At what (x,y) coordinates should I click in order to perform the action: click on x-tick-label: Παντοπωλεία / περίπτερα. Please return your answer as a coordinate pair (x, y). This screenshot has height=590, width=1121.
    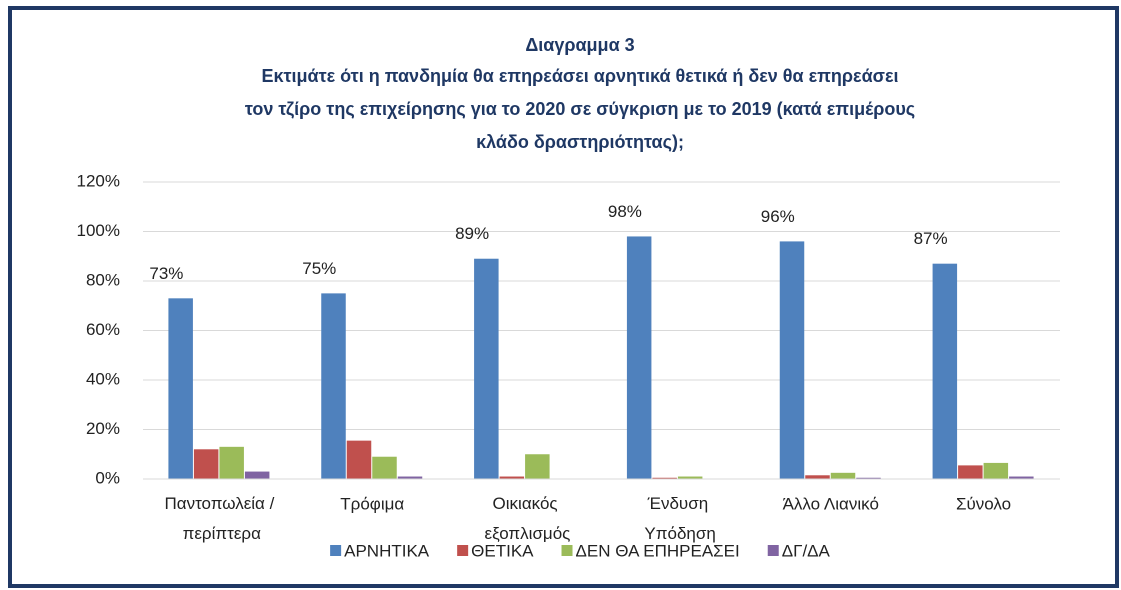
    Looking at the image, I should click on (219, 518).